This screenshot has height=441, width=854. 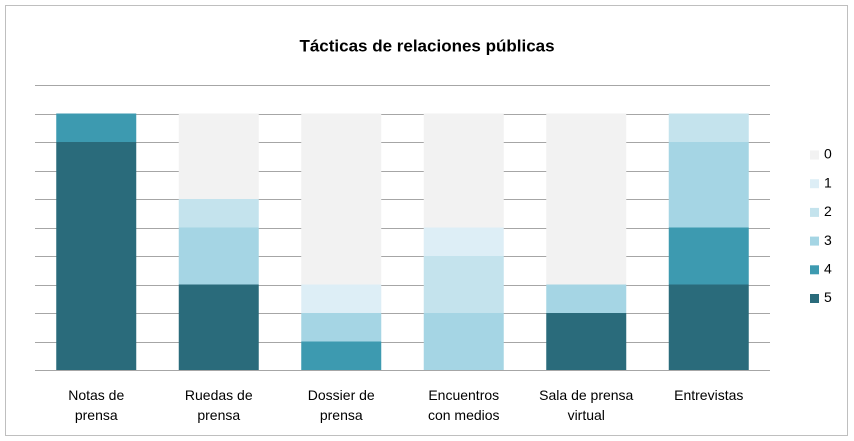 What do you see at coordinates (828, 211) in the screenshot?
I see `legend-label: 2` at bounding box center [828, 211].